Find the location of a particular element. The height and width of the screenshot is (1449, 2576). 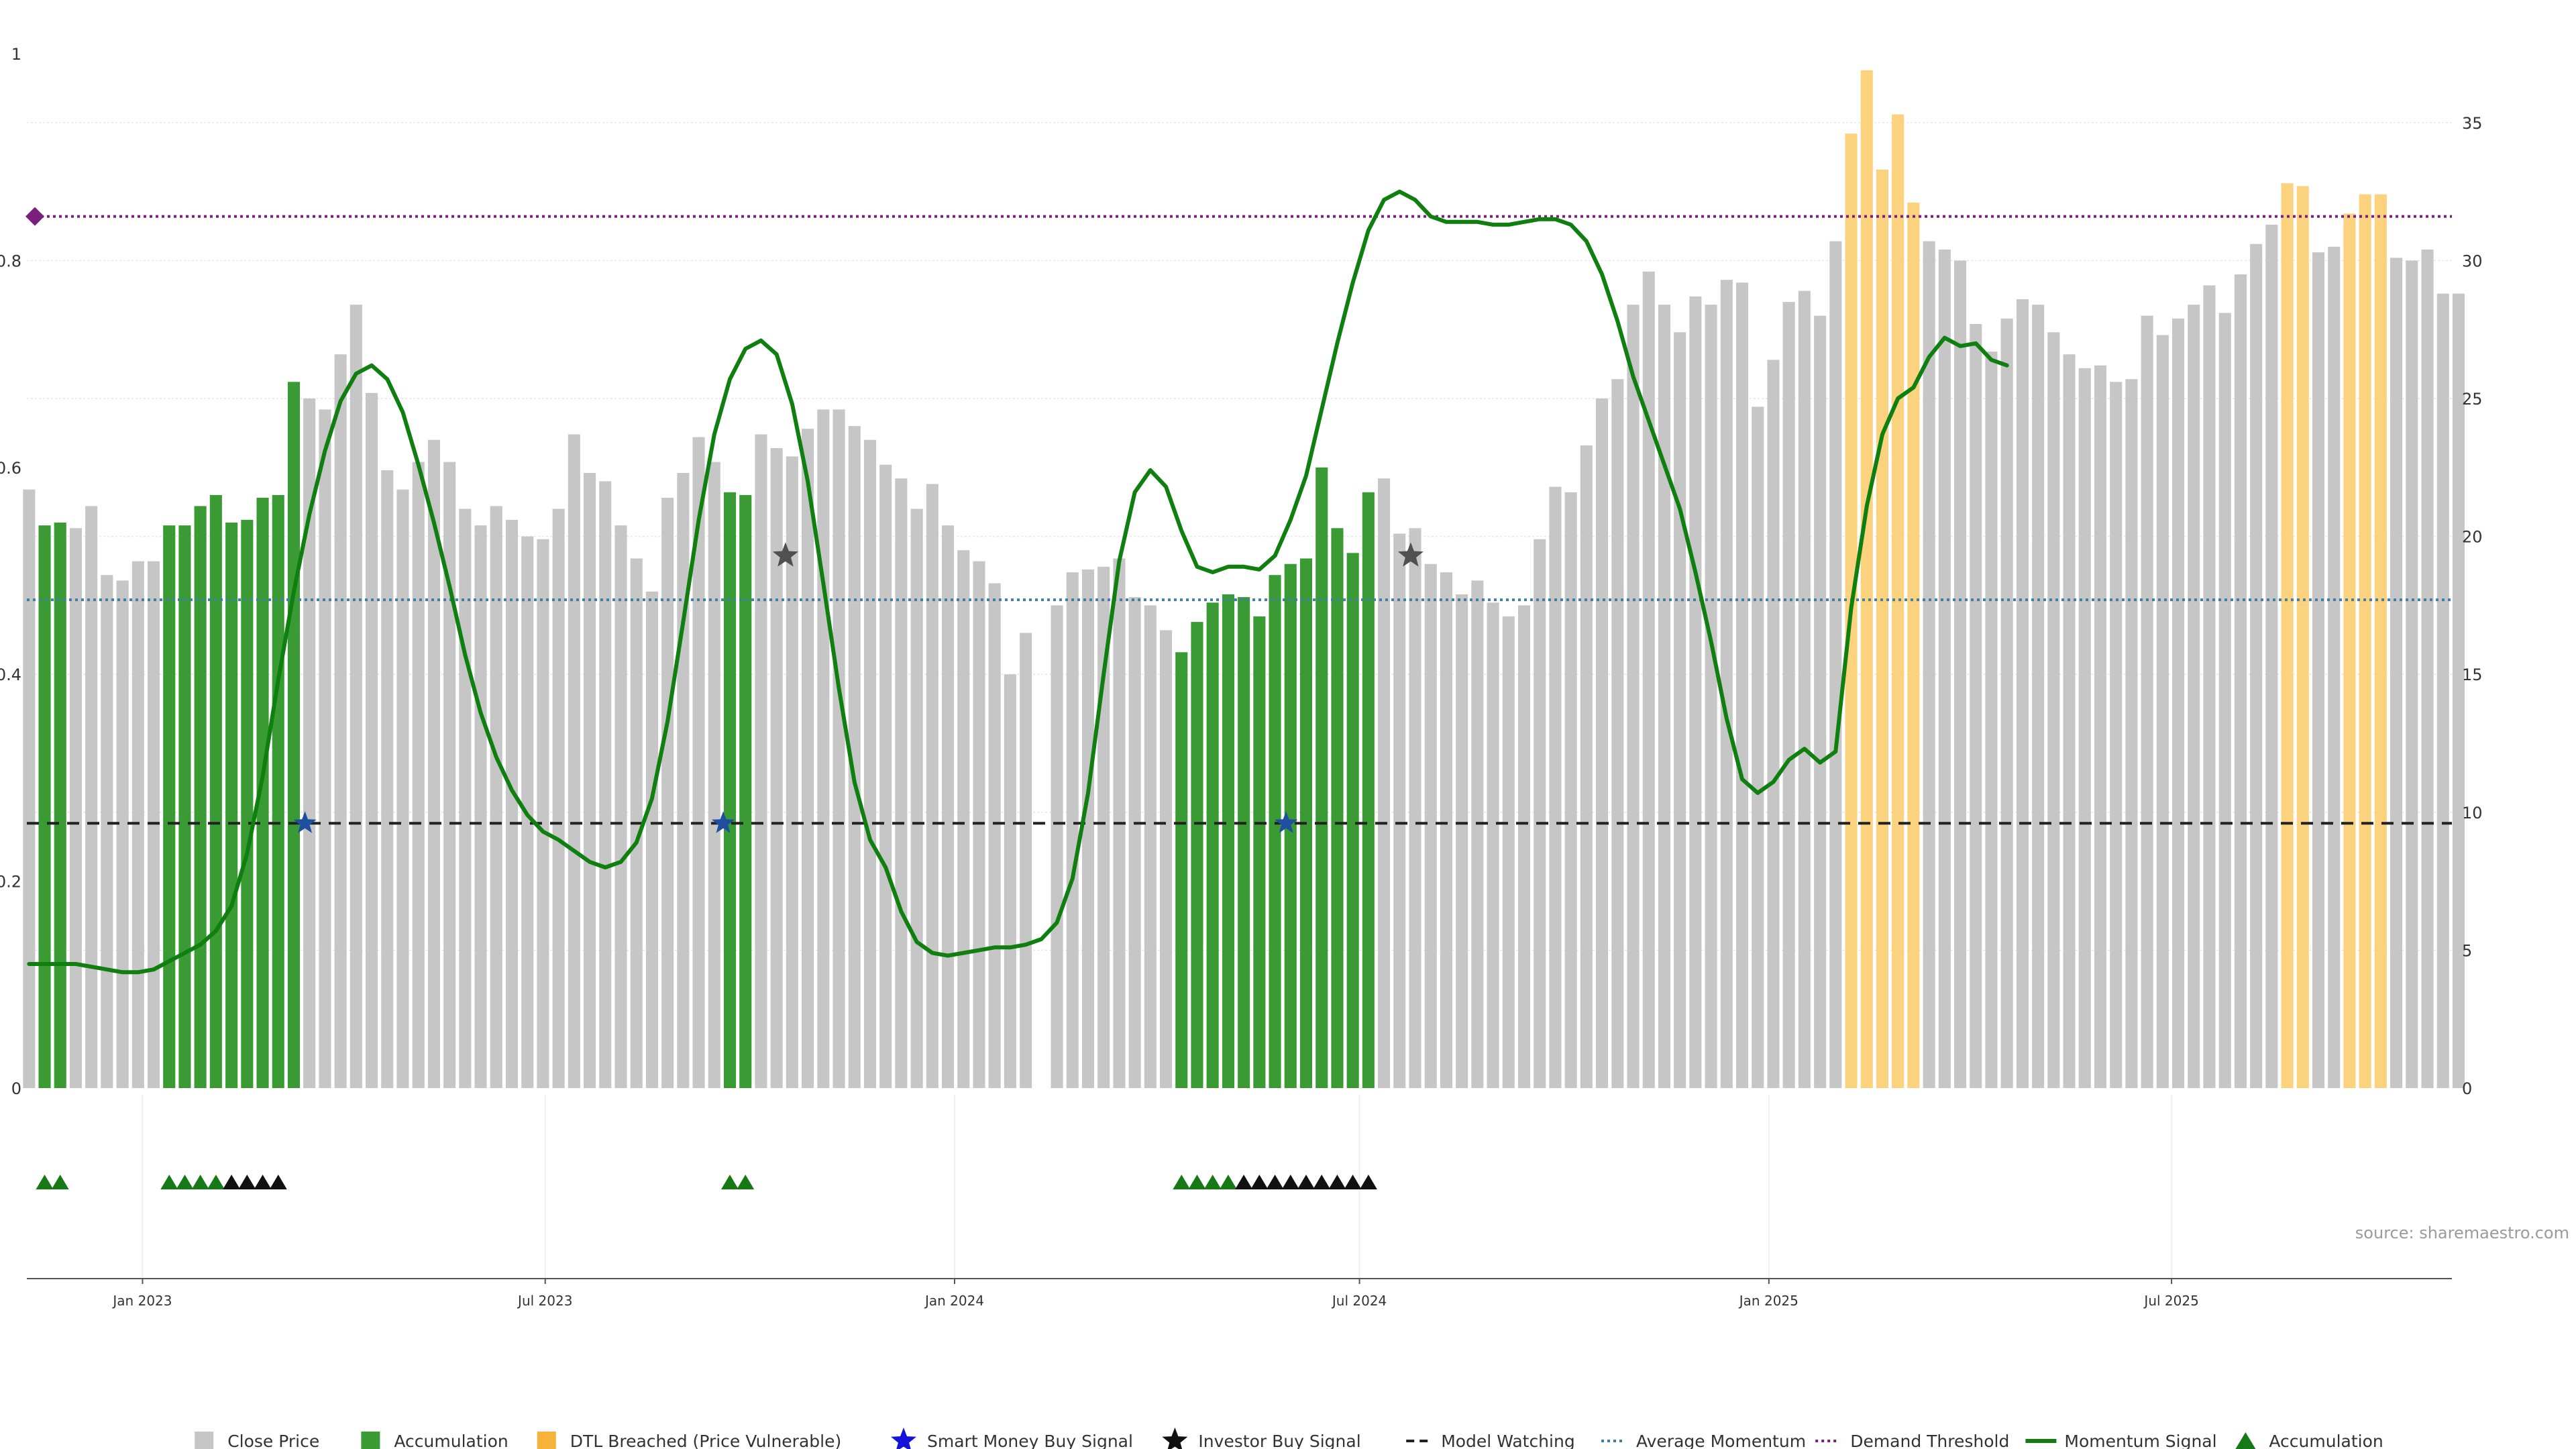

right-tick-label: 20 is located at coordinates (2472, 537).